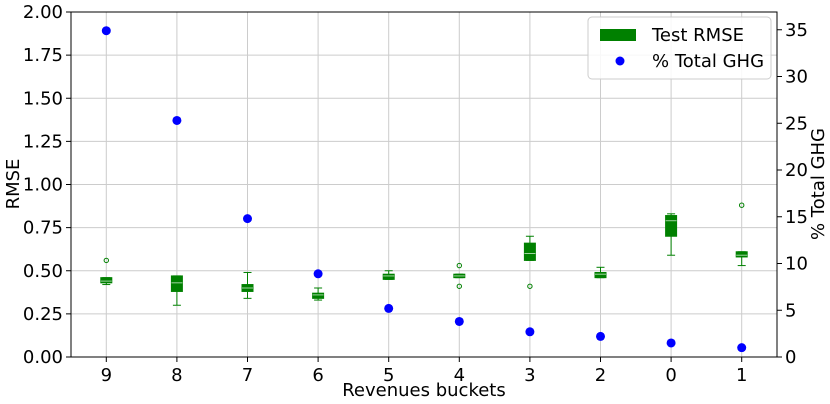  Describe the element at coordinates (796, 30) in the screenshot. I see `y2-tick-label: 35` at that location.